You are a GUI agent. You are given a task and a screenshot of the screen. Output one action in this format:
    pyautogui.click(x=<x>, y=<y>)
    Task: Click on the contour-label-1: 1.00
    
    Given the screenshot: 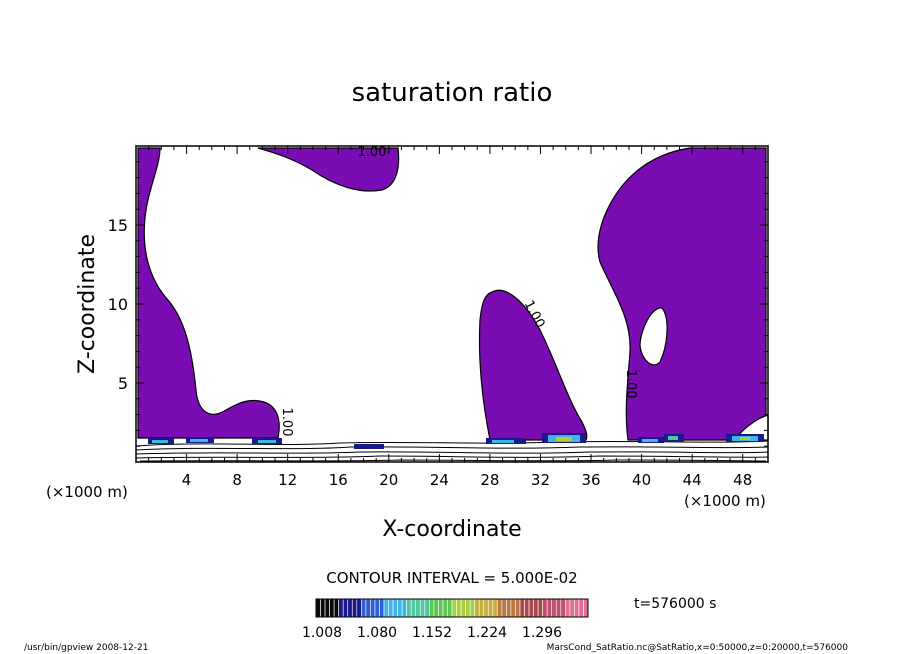 What is the action you would take?
    pyautogui.click(x=372, y=152)
    